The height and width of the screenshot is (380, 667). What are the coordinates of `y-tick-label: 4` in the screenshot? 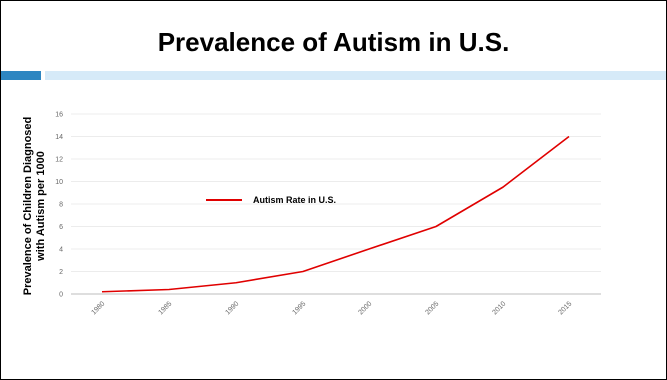 It's located at (61, 250).